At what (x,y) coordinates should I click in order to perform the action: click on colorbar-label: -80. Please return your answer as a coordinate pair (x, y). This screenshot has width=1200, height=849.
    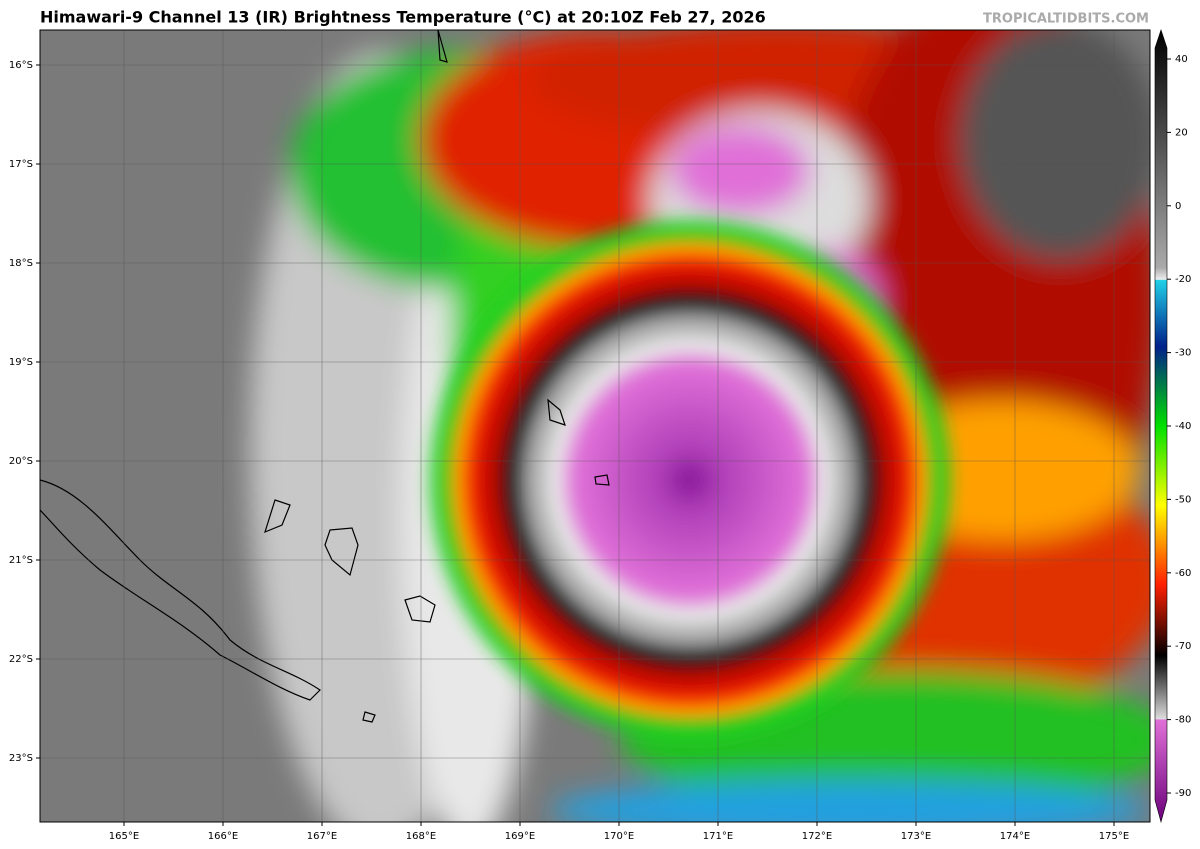
    Looking at the image, I should click on (1183, 720).